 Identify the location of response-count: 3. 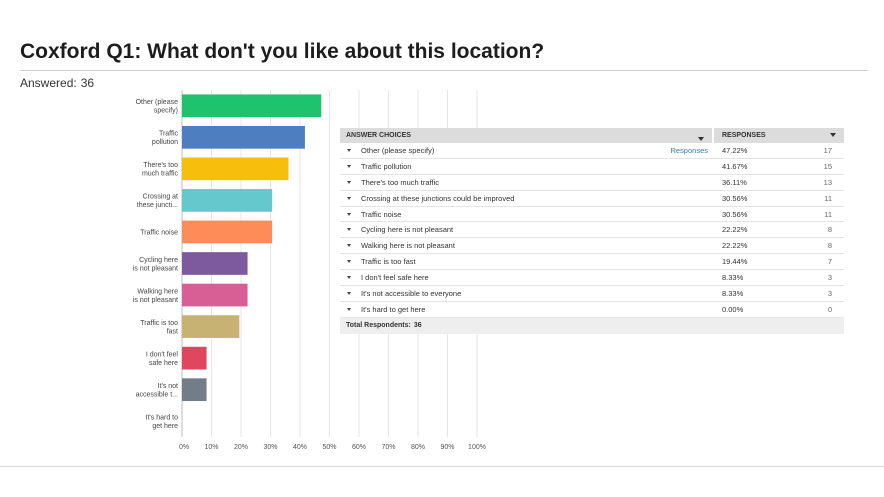
(829, 278).